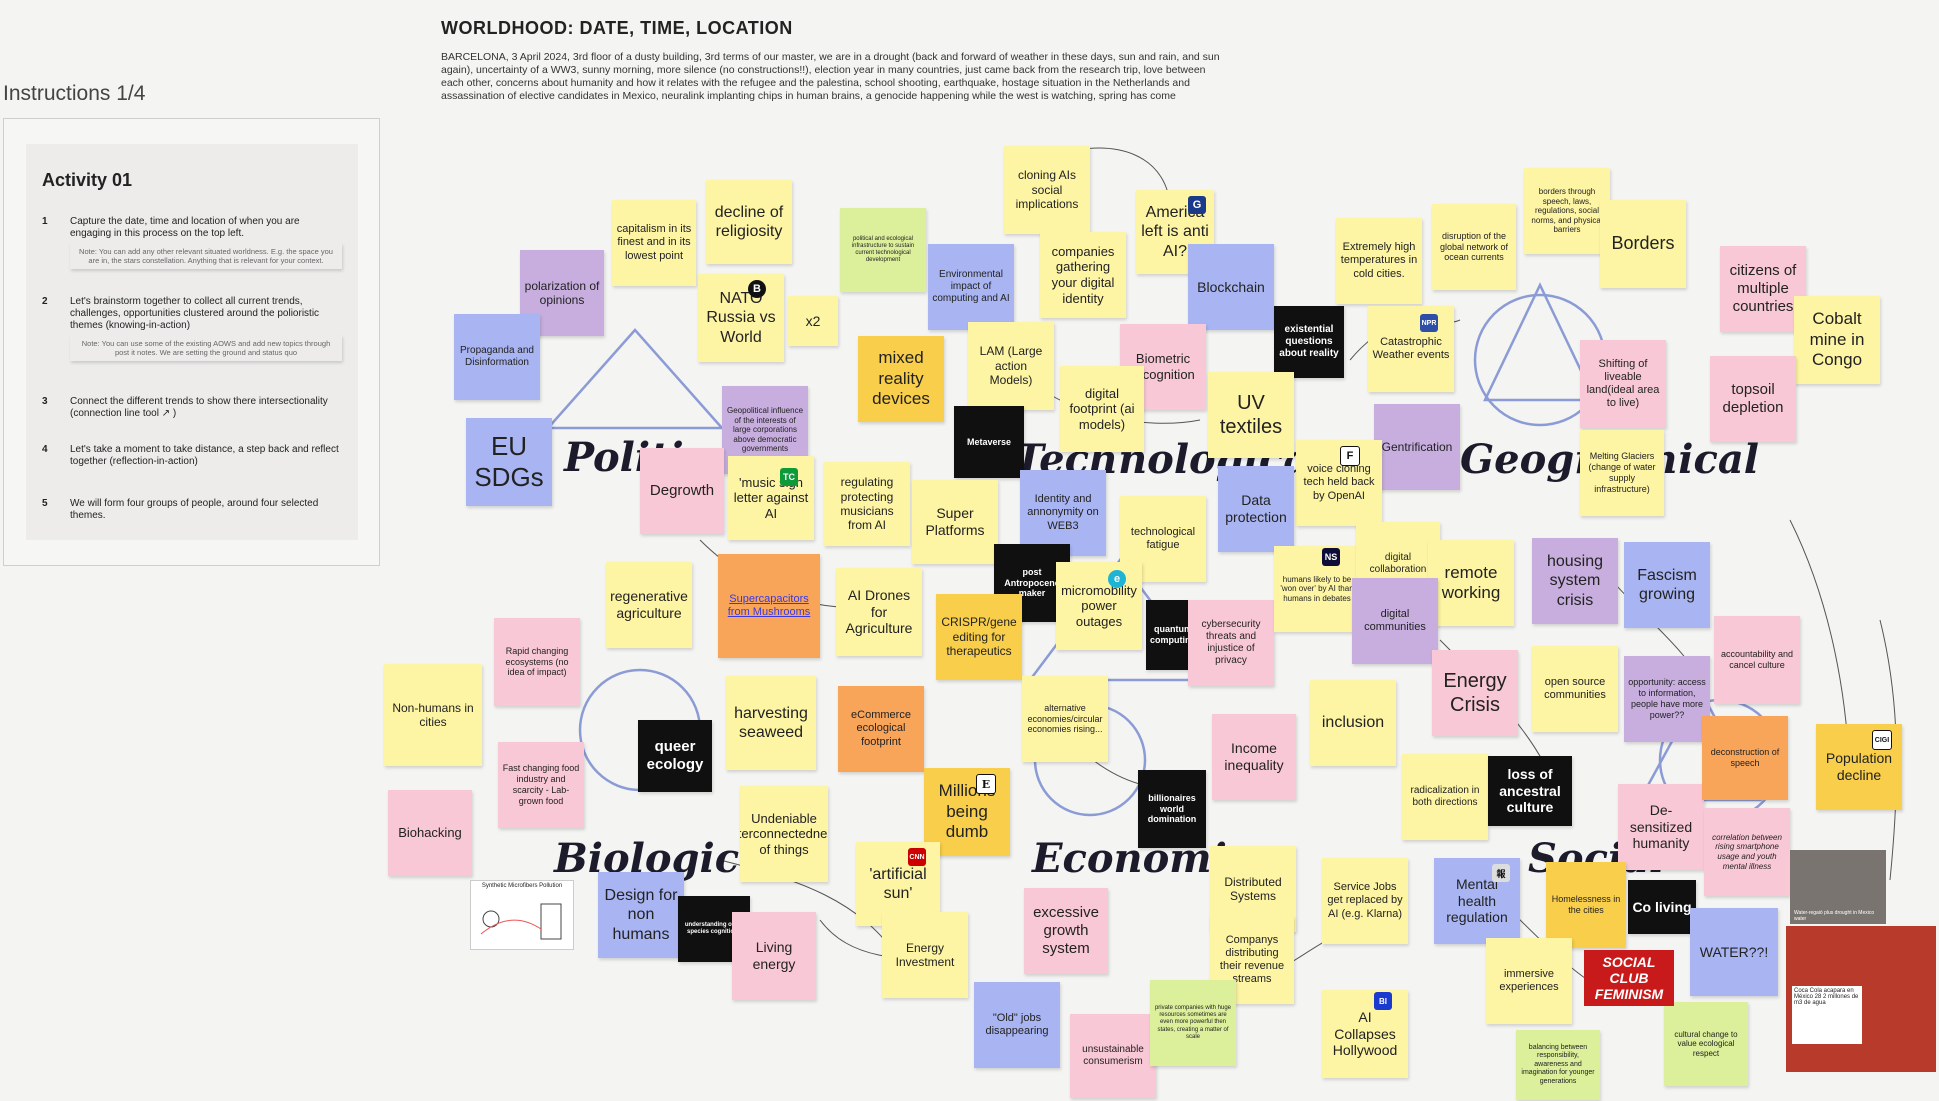  What do you see at coordinates (649, 605) in the screenshot?
I see `sticky-note: regenerative agriculture` at bounding box center [649, 605].